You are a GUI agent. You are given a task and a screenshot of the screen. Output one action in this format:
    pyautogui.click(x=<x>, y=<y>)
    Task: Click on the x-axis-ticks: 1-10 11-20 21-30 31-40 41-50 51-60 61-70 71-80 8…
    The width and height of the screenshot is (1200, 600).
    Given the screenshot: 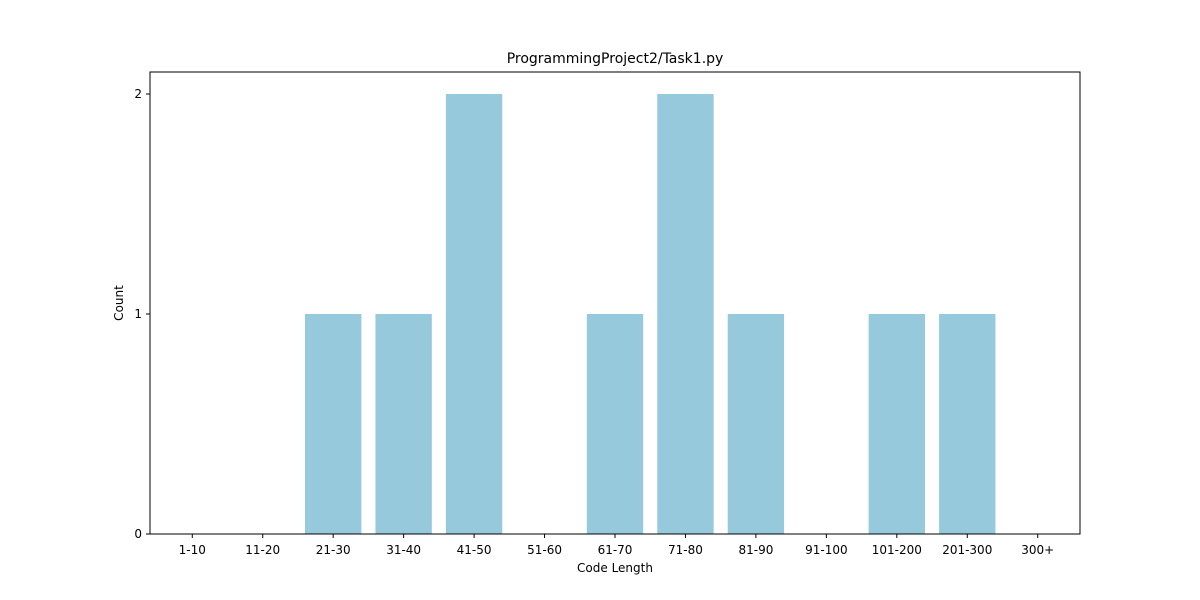 What is the action you would take?
    pyautogui.click(x=616, y=545)
    